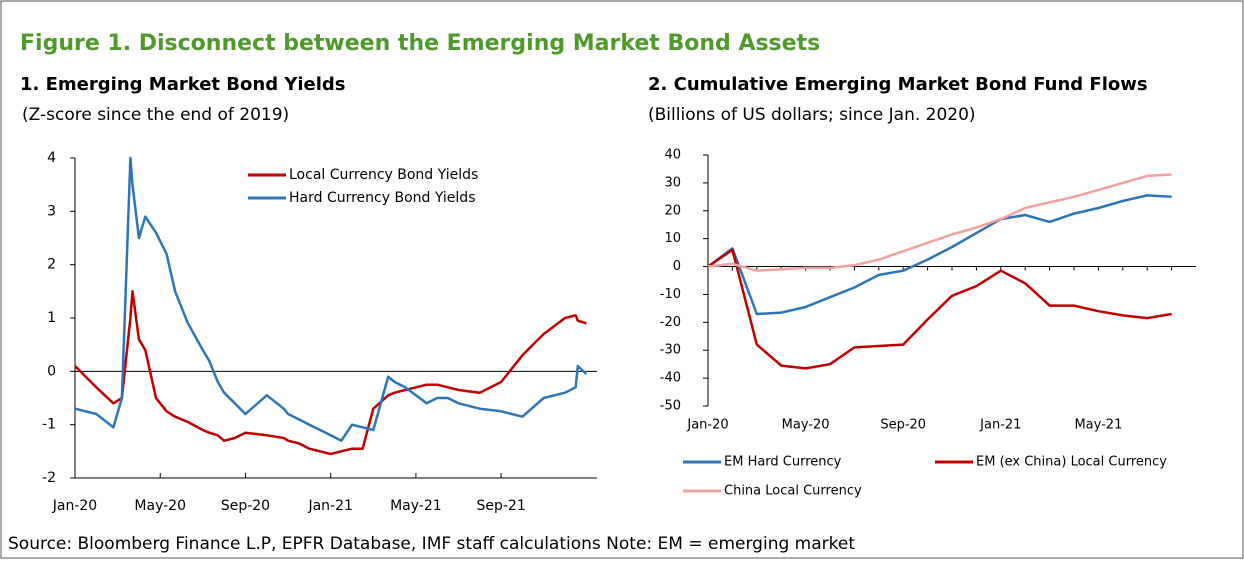  What do you see at coordinates (51, 265) in the screenshot?
I see `y-tick-label: 2` at bounding box center [51, 265].